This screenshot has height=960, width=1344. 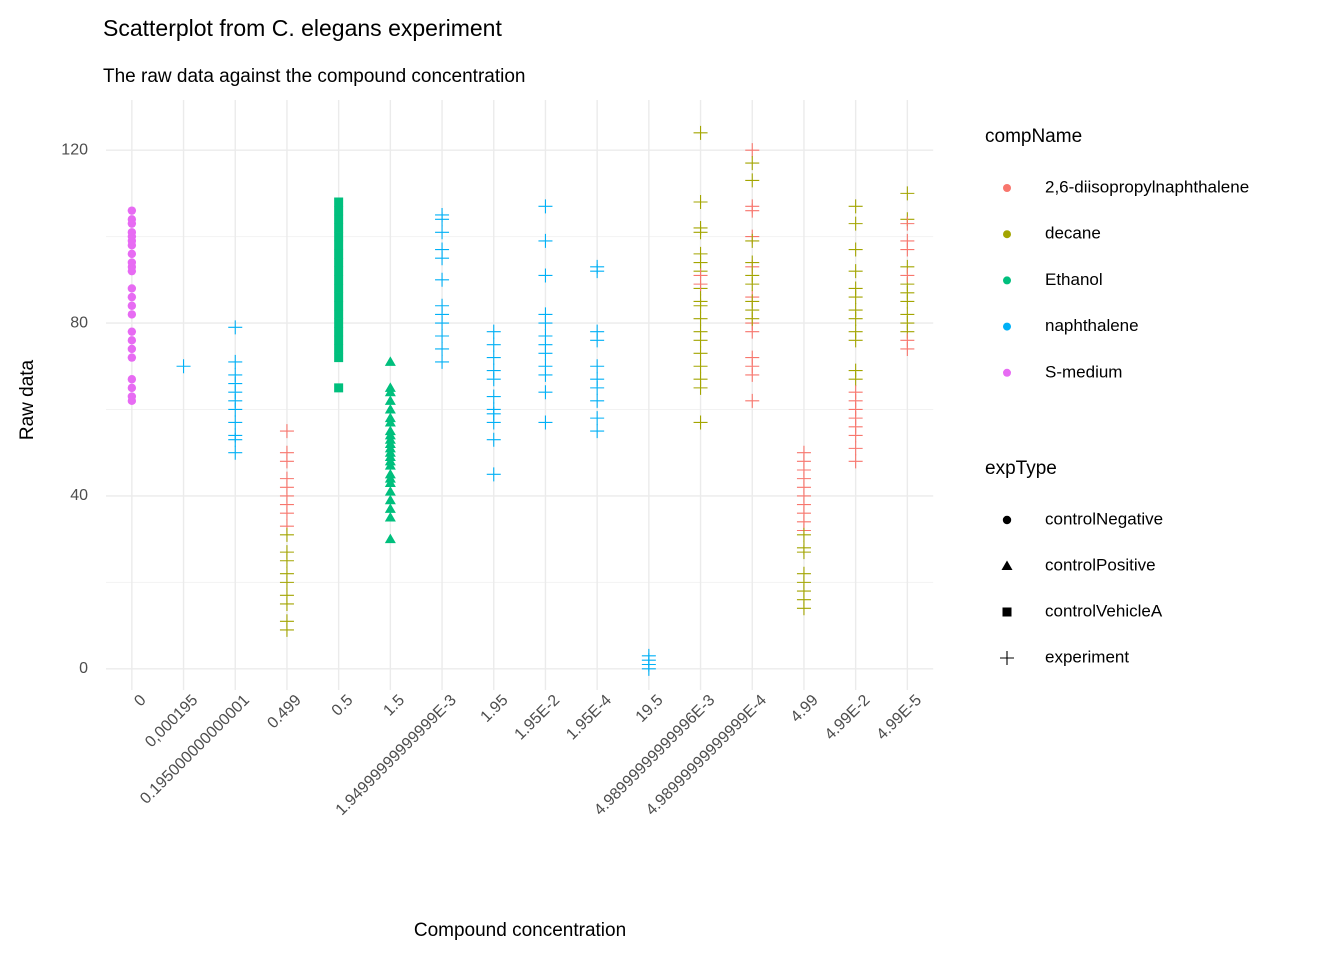 What do you see at coordinates (1083, 371) in the screenshot?
I see `legend-label: S-medium` at bounding box center [1083, 371].